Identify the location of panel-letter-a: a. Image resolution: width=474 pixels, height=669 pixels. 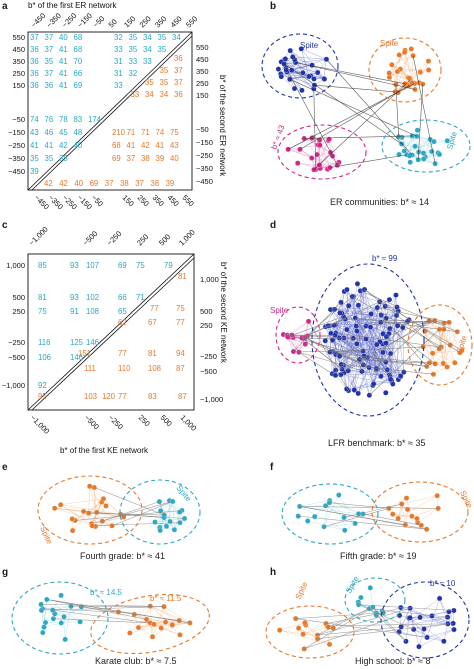
(5, 6).